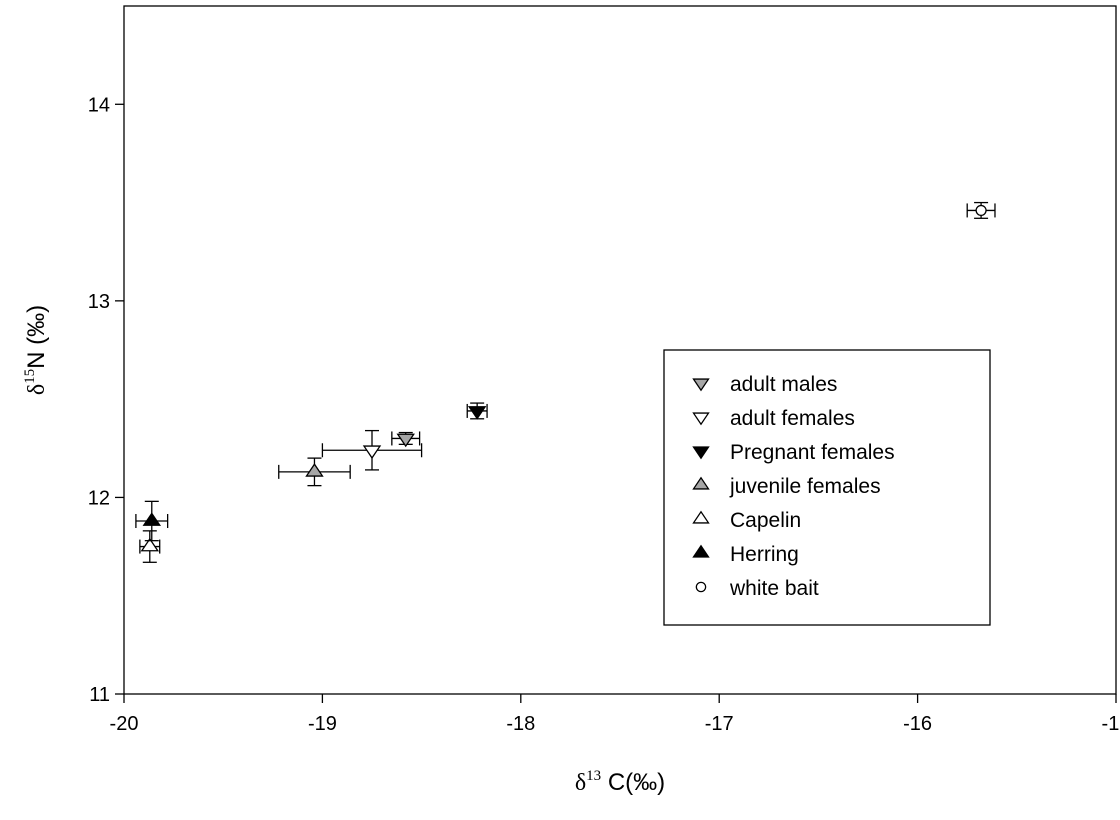 The image size is (1120, 820). What do you see at coordinates (106, 400) in the screenshot?
I see `y-axis: 11 12 13 14` at bounding box center [106, 400].